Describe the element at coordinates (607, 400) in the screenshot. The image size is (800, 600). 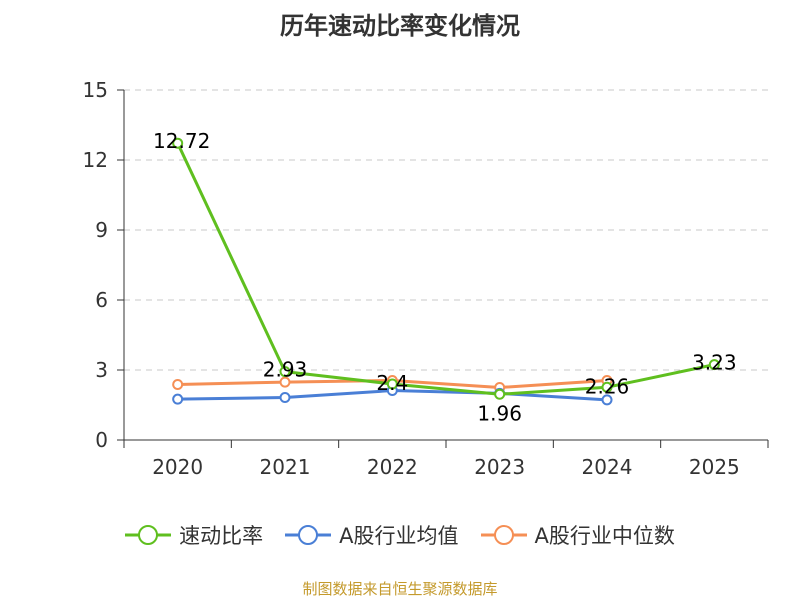
I see `series-1-point-2024` at that location.